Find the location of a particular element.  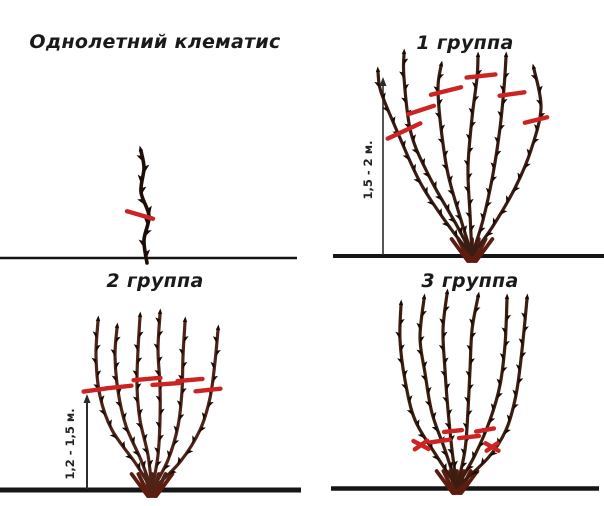

panel-title-annual-clematis: Однолетний клематис is located at coordinates (155, 42).